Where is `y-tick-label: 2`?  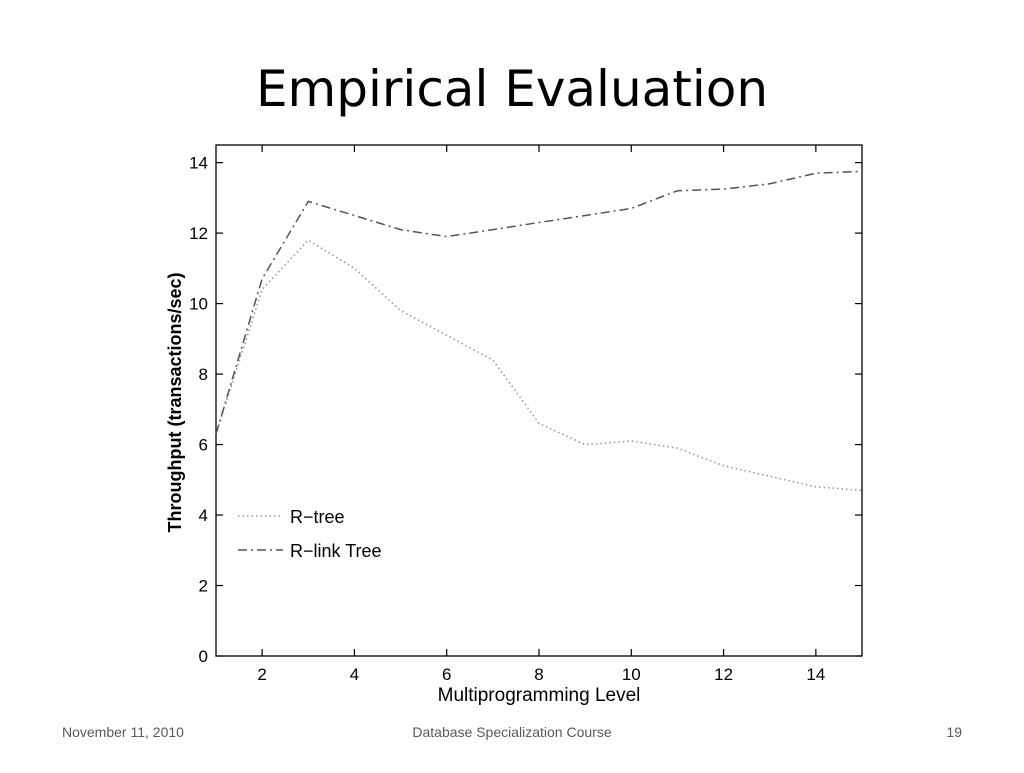 y-tick-label: 2 is located at coordinates (203, 586).